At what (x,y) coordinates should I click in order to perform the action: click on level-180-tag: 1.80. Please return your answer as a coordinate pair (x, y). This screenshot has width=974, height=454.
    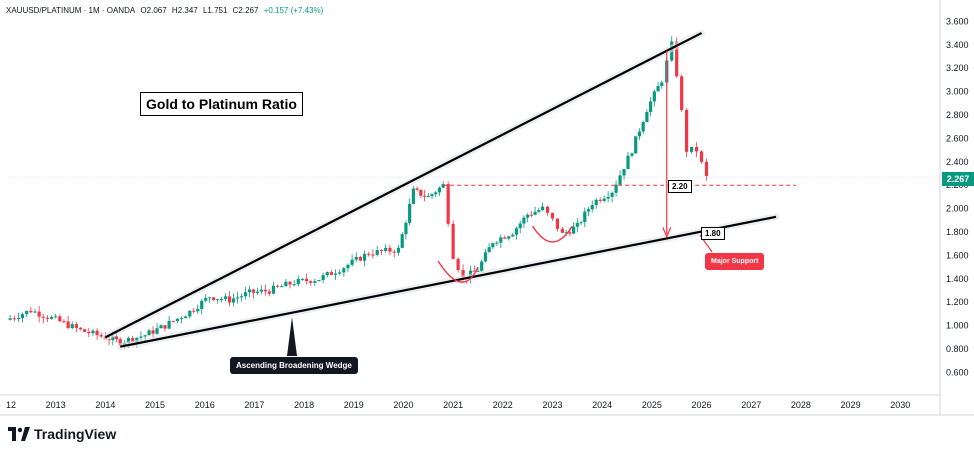
    Looking at the image, I should click on (713, 233).